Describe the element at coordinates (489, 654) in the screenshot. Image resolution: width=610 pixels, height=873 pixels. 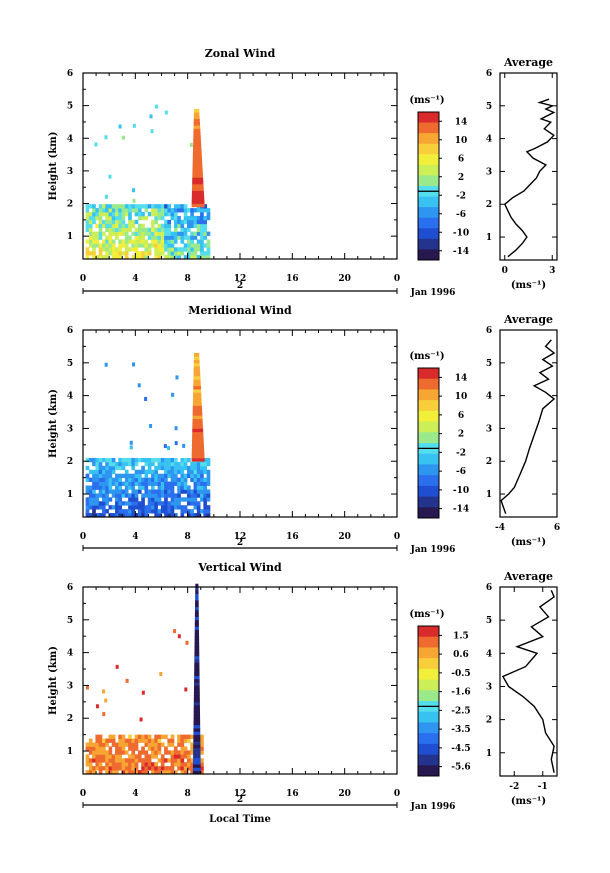
I see `average-y-tick-label: 4` at that location.